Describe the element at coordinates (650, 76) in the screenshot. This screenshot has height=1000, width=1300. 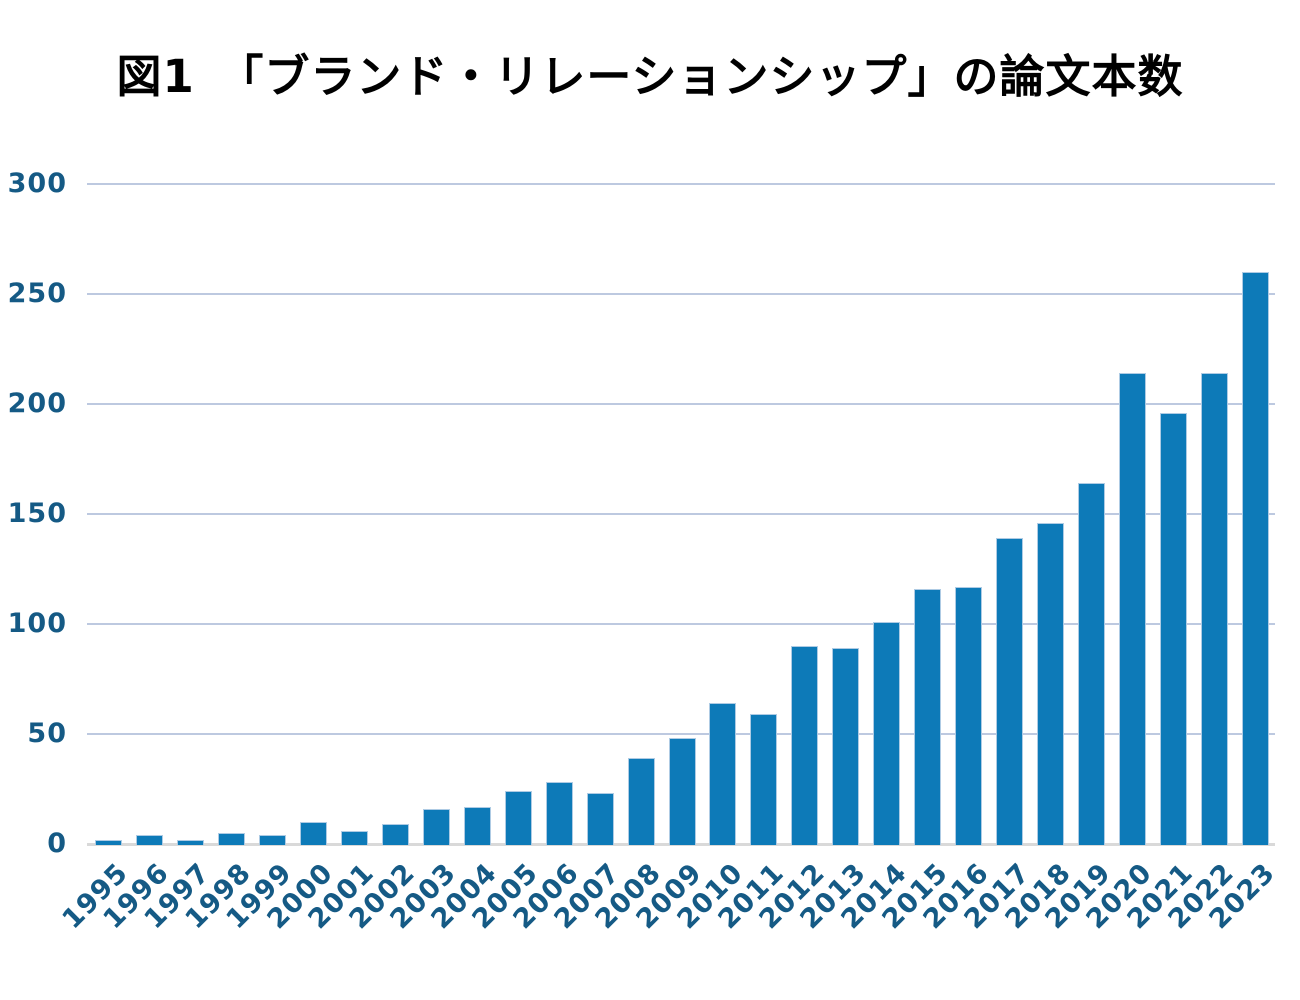
I see `chart-title: 図1 「ブランド・リレーションシップ」の論文本数` at that location.